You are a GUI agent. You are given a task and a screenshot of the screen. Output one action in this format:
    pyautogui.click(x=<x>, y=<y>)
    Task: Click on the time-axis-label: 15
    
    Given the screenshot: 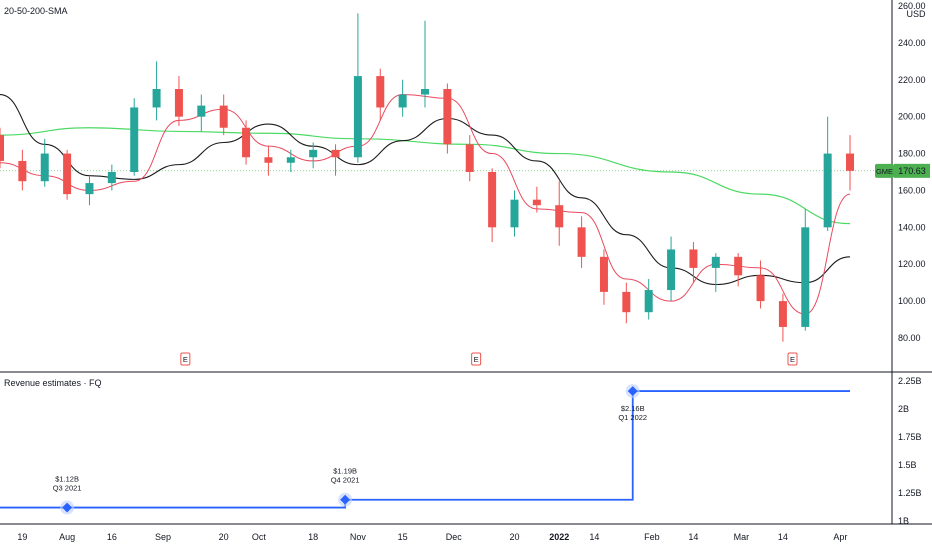 What is the action you would take?
    pyautogui.click(x=403, y=537)
    